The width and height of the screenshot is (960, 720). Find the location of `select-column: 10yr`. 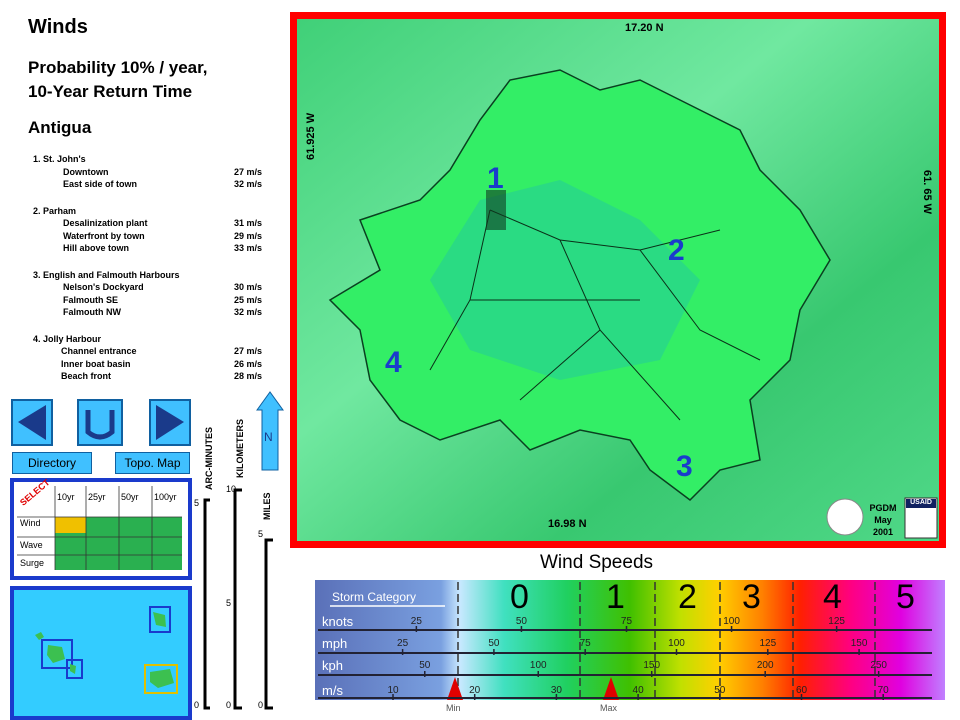

select-column: 10yr is located at coordinates (66, 497).